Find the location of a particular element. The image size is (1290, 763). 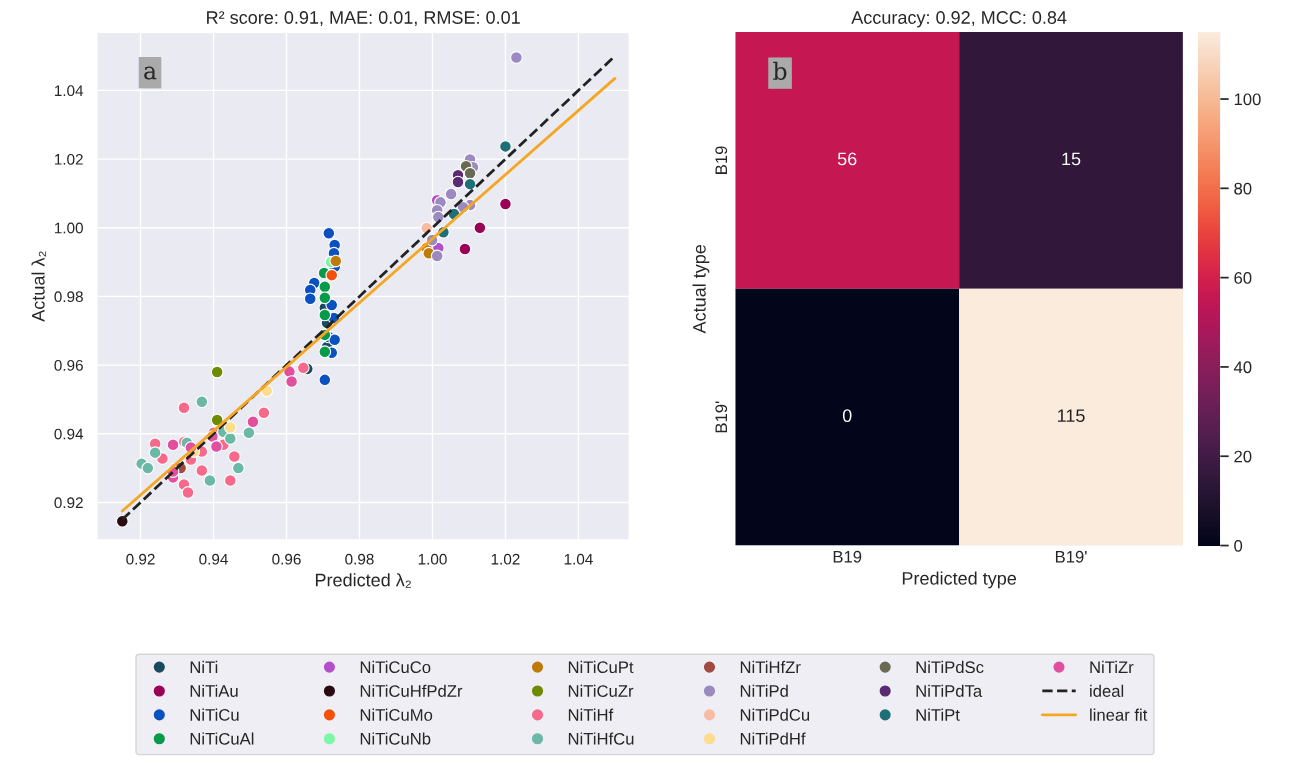

legend-label: NiTiPdTa is located at coordinates (949, 690).